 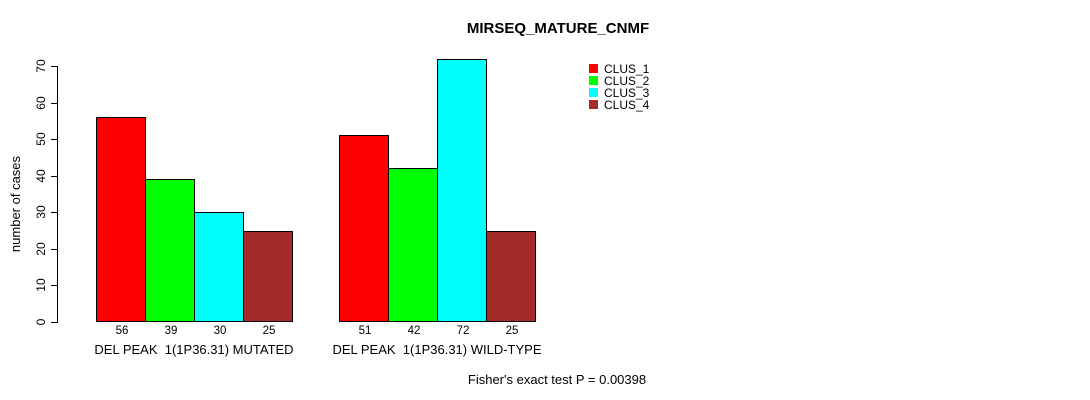 What do you see at coordinates (41, 66) in the screenshot?
I see `y-tick-label: 70` at bounding box center [41, 66].